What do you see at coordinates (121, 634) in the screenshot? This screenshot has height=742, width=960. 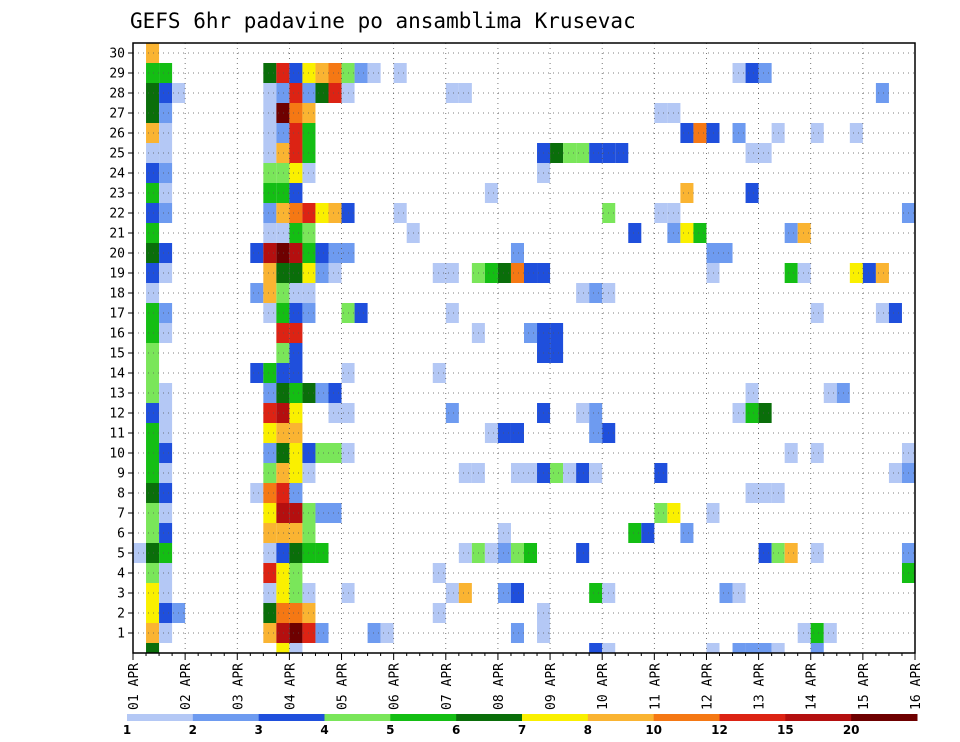 I see `y-tick-label: 1` at bounding box center [121, 634].